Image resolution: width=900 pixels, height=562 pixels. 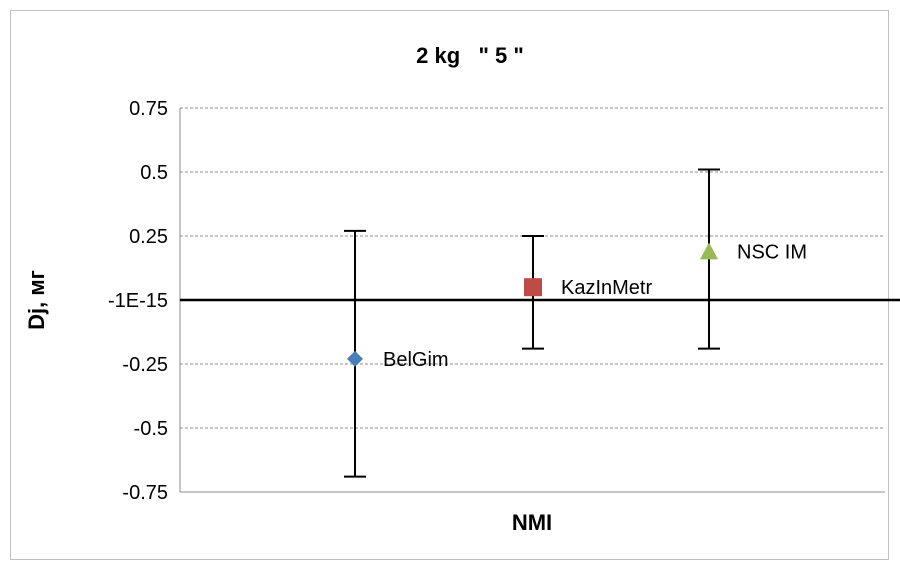 What do you see at coordinates (36, 300) in the screenshot?
I see `y-axis-title: Dj, мг` at bounding box center [36, 300].